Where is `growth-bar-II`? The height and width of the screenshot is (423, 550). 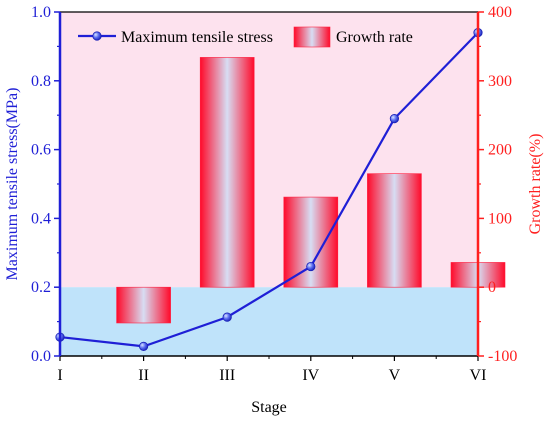
growth-bar-II is located at coordinates (143, 305).